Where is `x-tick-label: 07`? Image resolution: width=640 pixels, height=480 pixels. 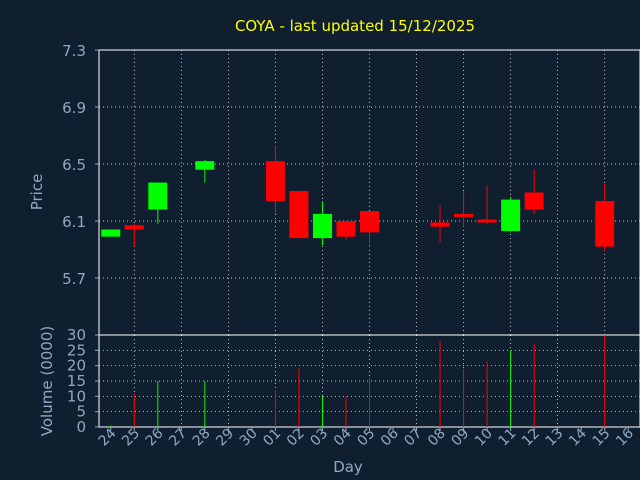
x-tick-label: 07 is located at coordinates (413, 438).